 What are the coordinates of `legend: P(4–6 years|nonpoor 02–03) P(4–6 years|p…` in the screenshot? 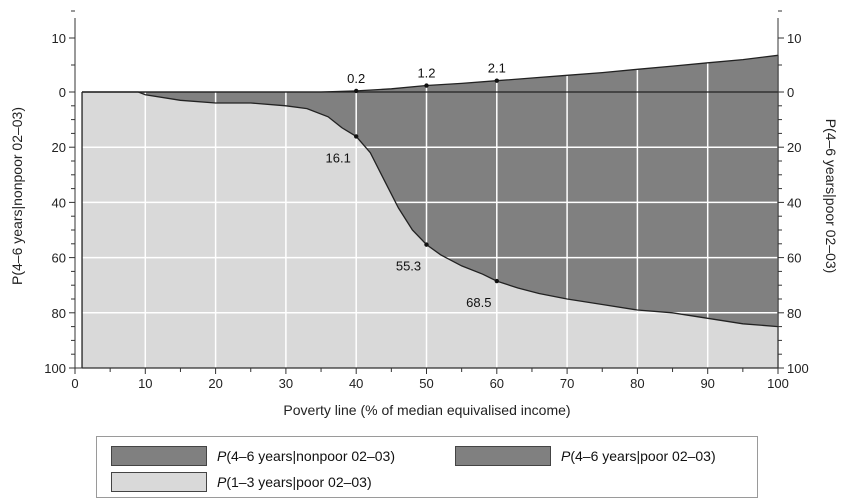 It's located at (427, 467).